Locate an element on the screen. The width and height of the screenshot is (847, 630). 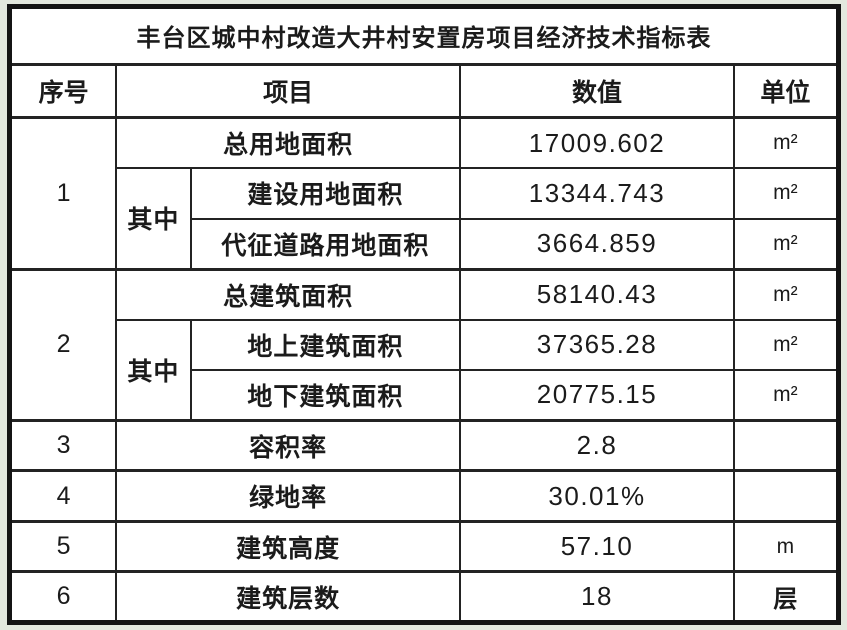
seq-cell: 5 is located at coordinates (63, 546).